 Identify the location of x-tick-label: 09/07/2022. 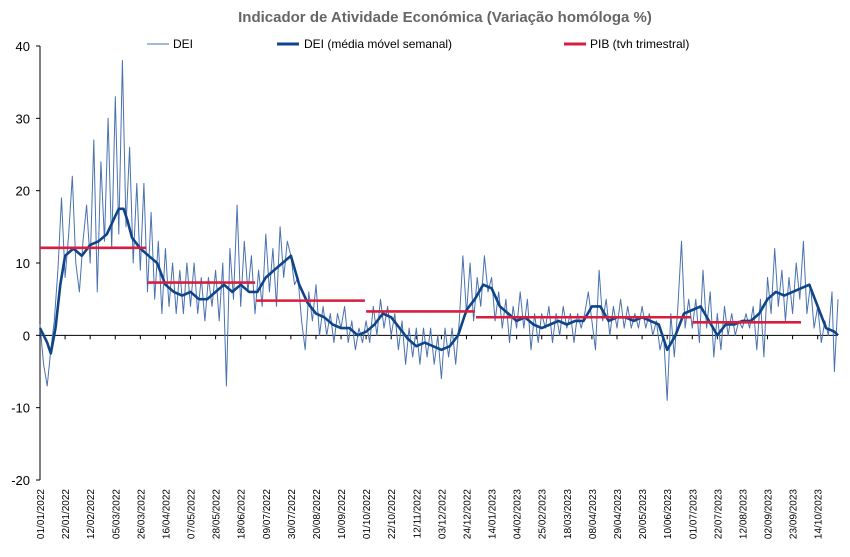
(267, 514).